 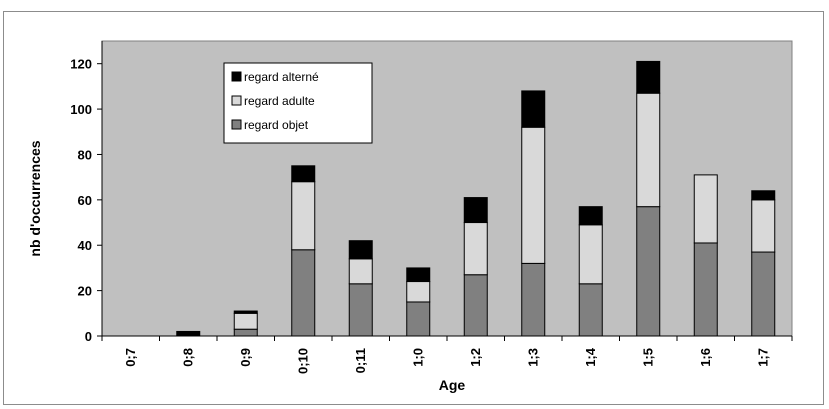 What do you see at coordinates (85, 154) in the screenshot?
I see `y-tick-label: 80` at bounding box center [85, 154].